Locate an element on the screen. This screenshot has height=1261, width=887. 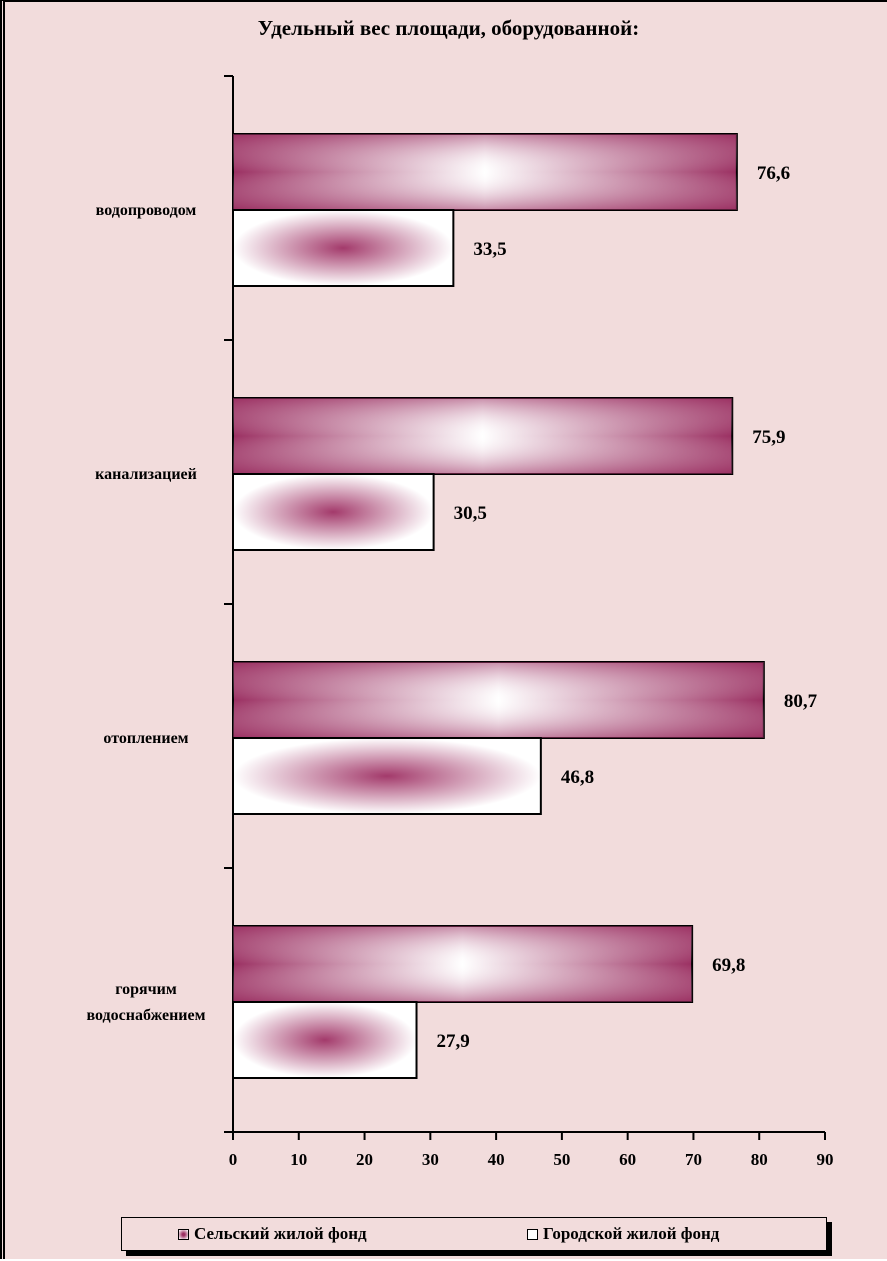
x-tick-label: 80 is located at coordinates (759, 1159).